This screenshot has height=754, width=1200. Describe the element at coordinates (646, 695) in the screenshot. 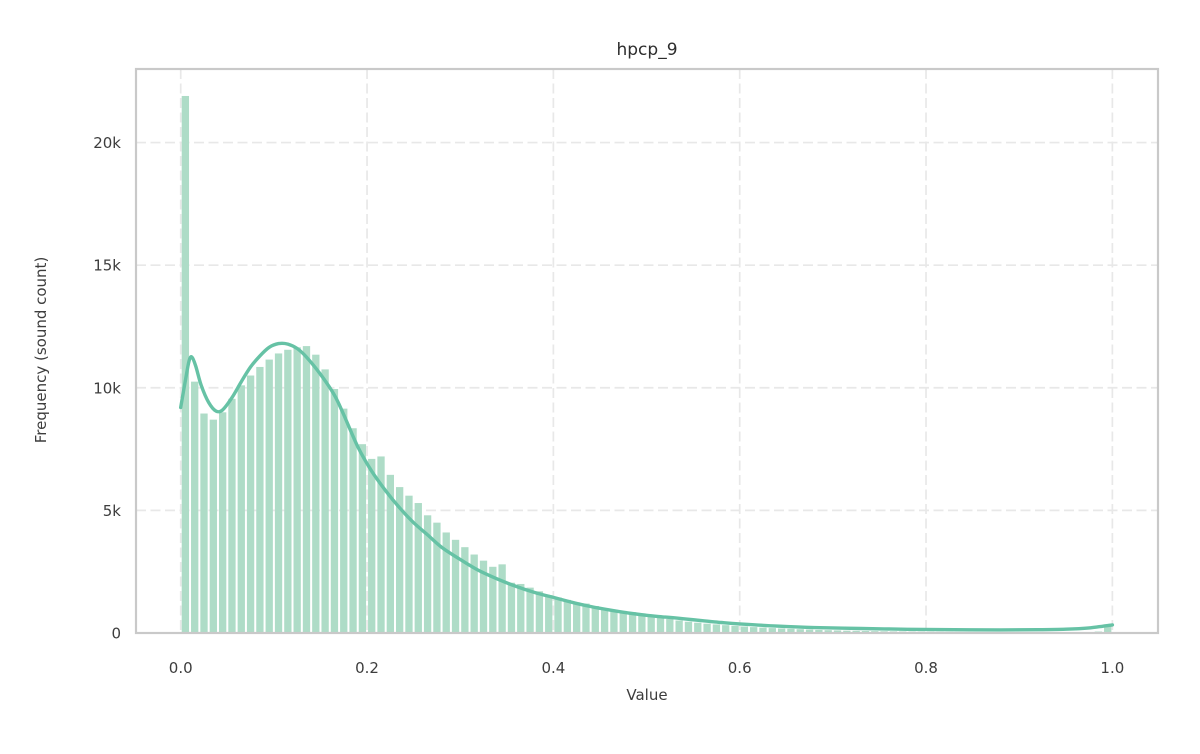

I see `x-axis-label: Value` at that location.